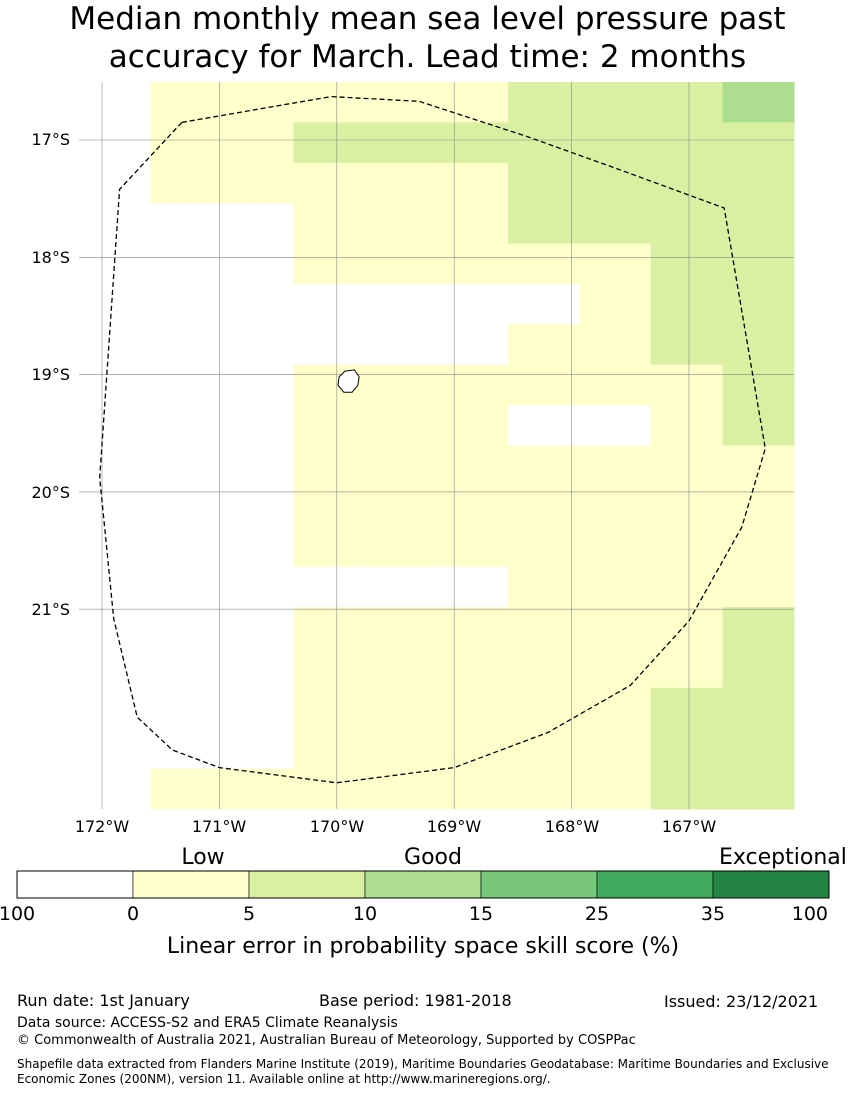 The height and width of the screenshot is (1095, 855). What do you see at coordinates (103, 1000) in the screenshot?
I see `run-date: Run date: 1st January` at bounding box center [103, 1000].